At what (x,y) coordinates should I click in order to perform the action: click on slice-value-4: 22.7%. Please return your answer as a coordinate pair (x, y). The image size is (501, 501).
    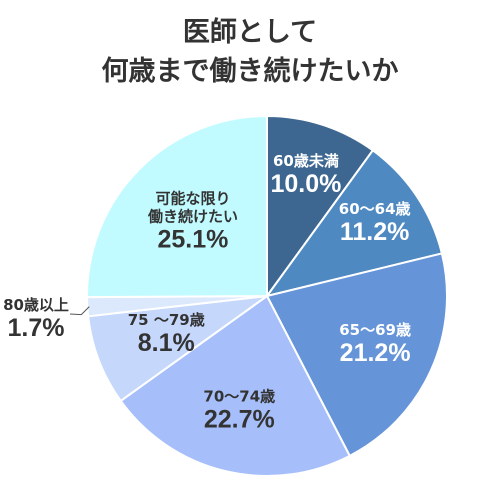
    Looking at the image, I should click on (239, 420).